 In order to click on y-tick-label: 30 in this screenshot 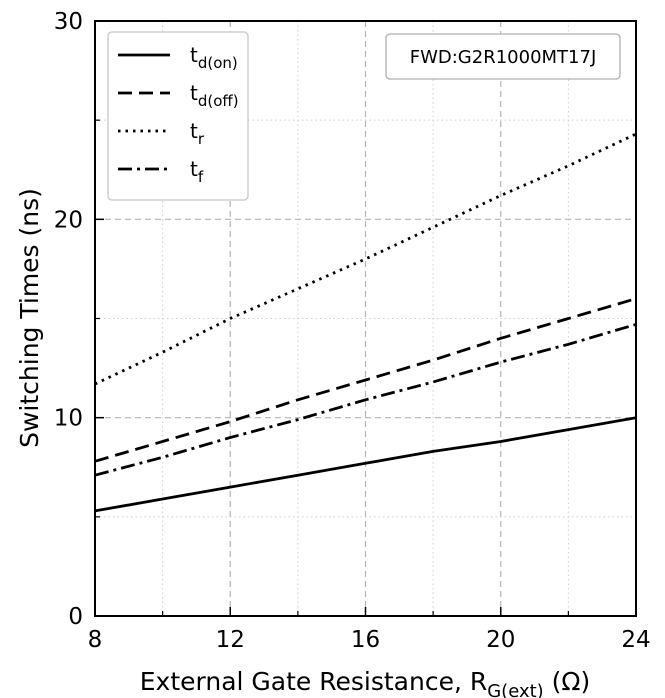, I will do `click(68, 22)`.